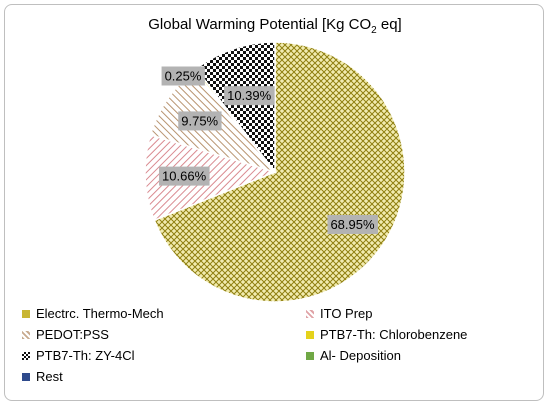 This screenshot has height=407, width=550. What do you see at coordinates (394, 334) in the screenshot?
I see `legend-label: PTB7-Th: Chlorobenzene` at bounding box center [394, 334].